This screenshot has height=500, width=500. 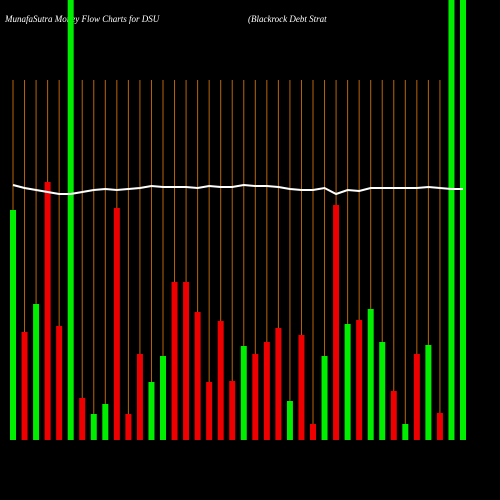 I want to click on chart-subtitle: (Blackrock Debt Strat, so click(x=287, y=19).